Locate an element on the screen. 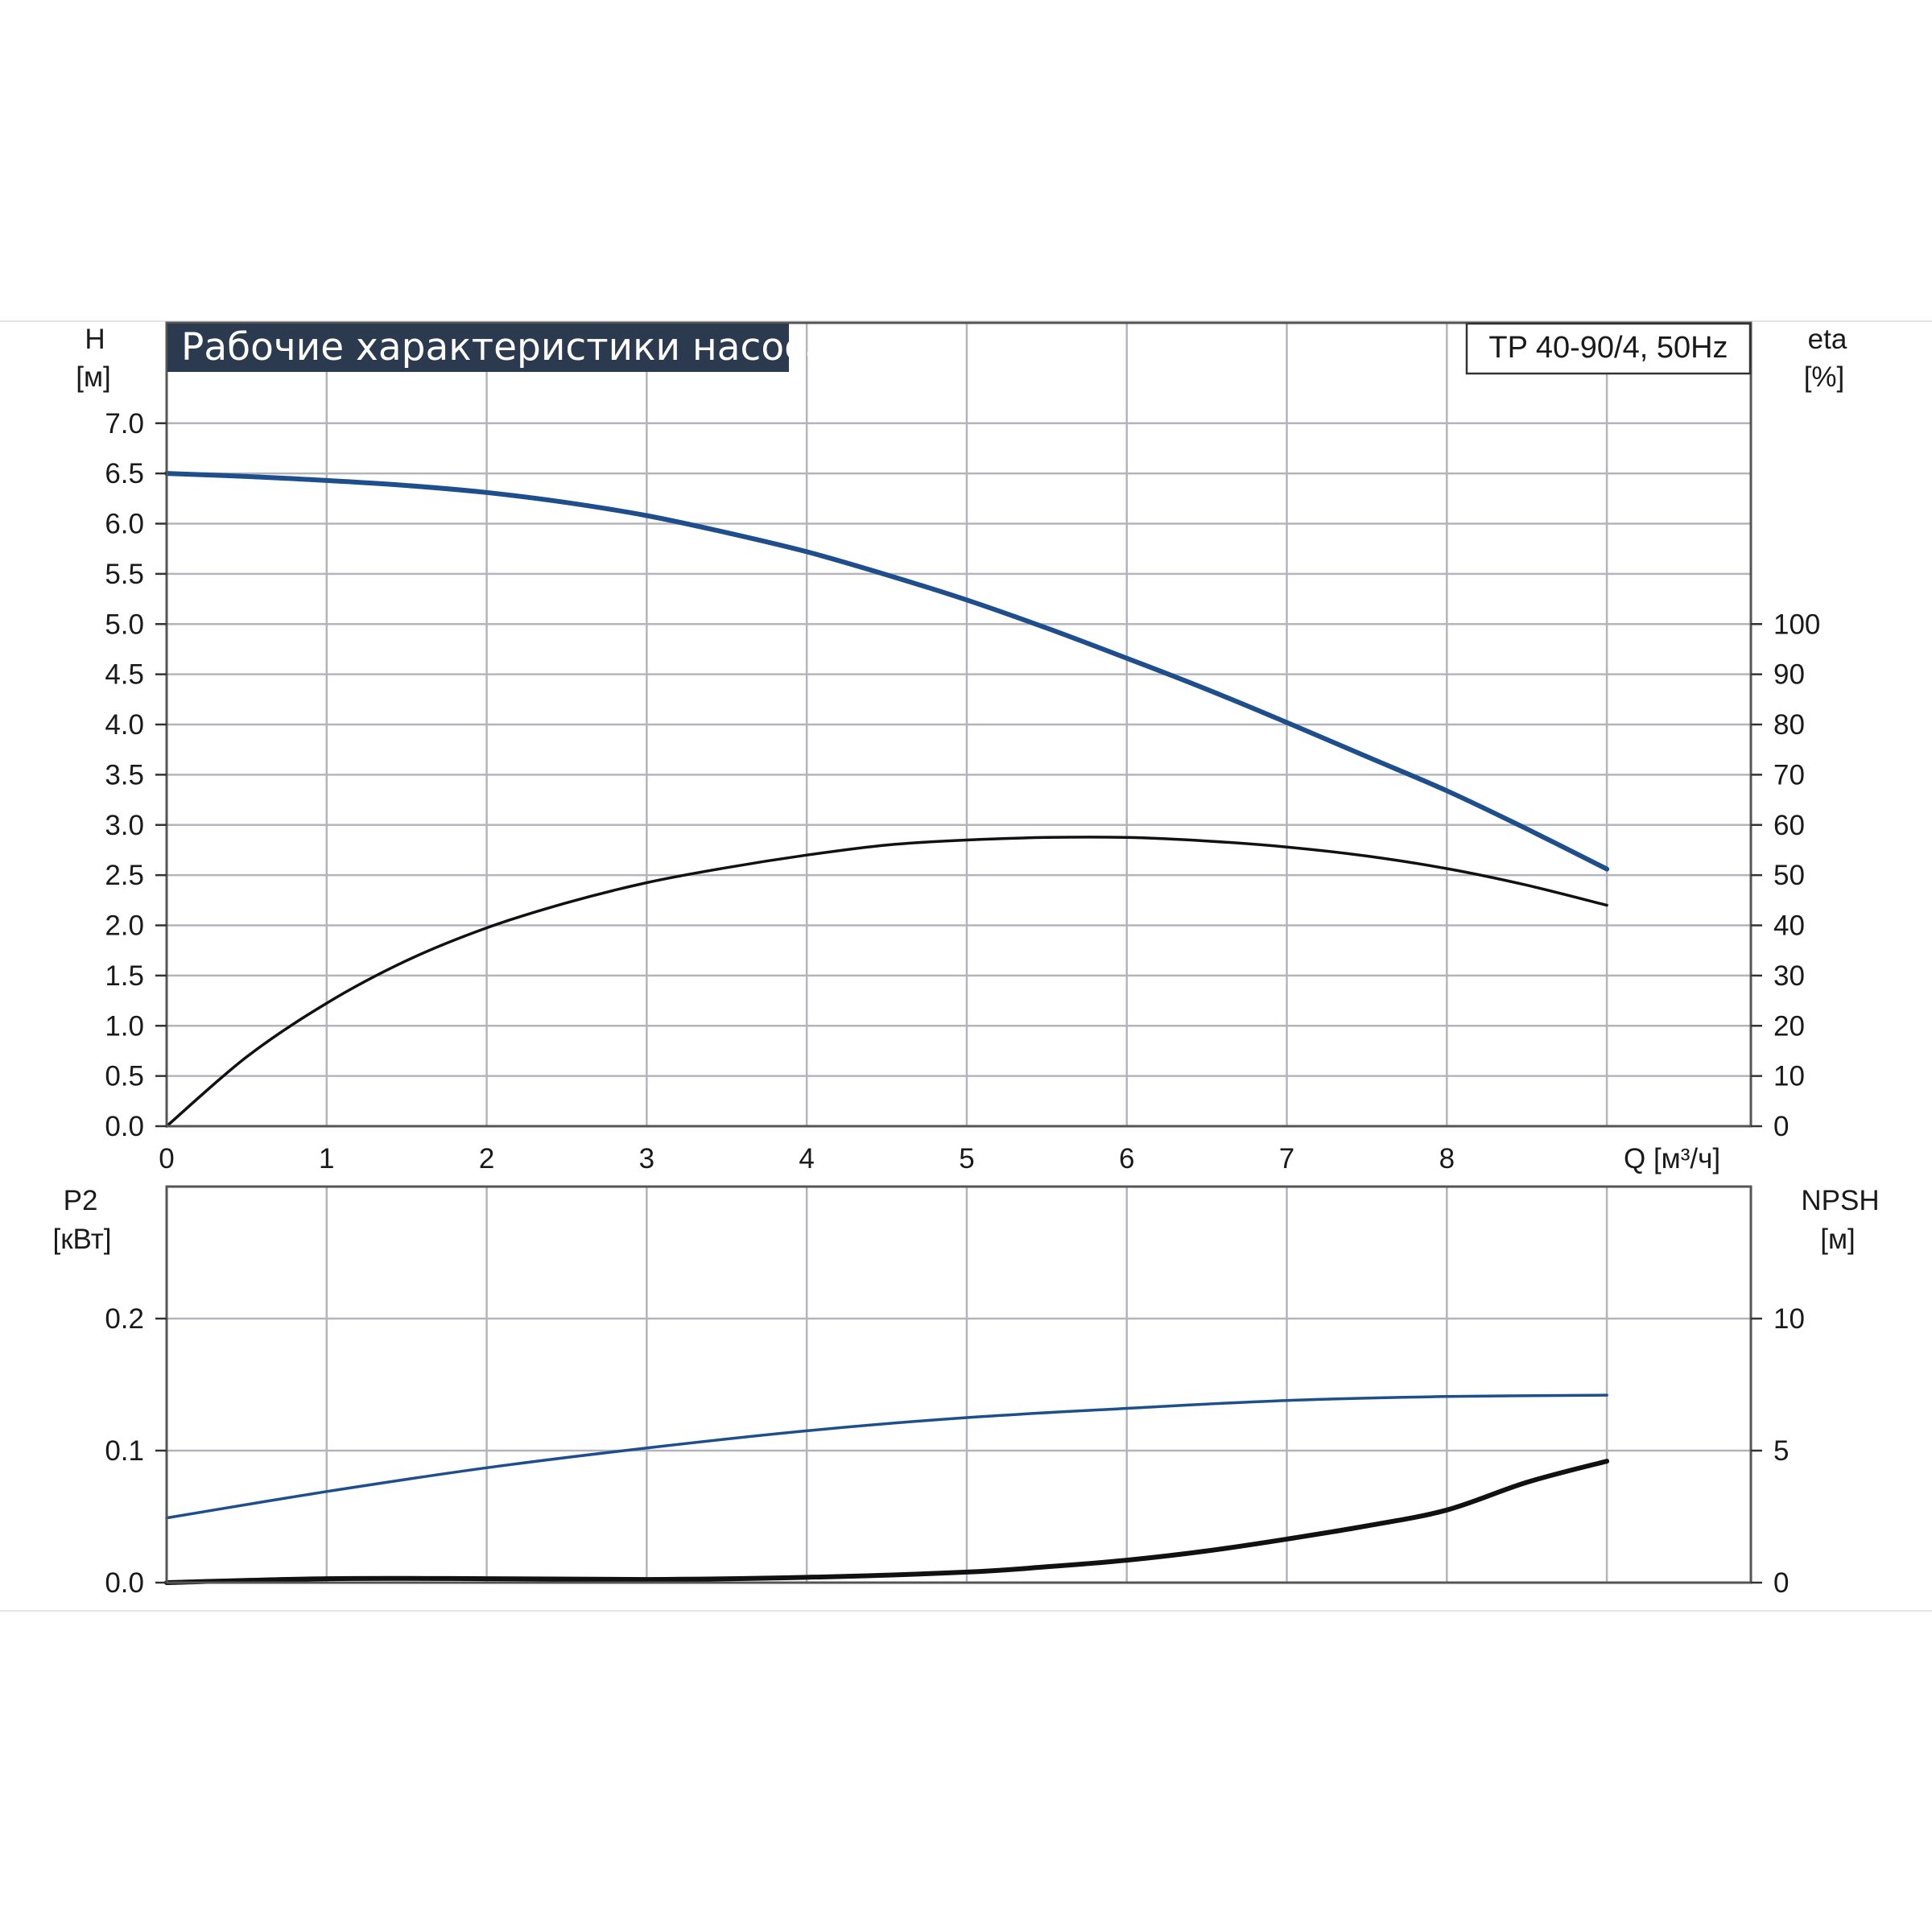  p2-axis-title: P2 is located at coordinates (81, 1200).